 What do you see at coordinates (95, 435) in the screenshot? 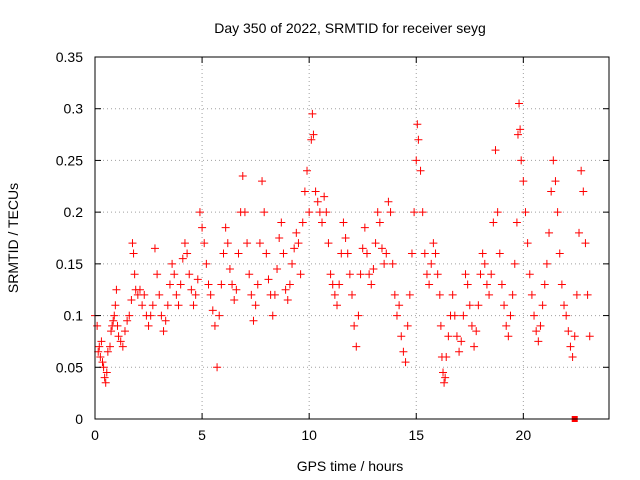
I see `x-tick-label: 0` at bounding box center [95, 435].